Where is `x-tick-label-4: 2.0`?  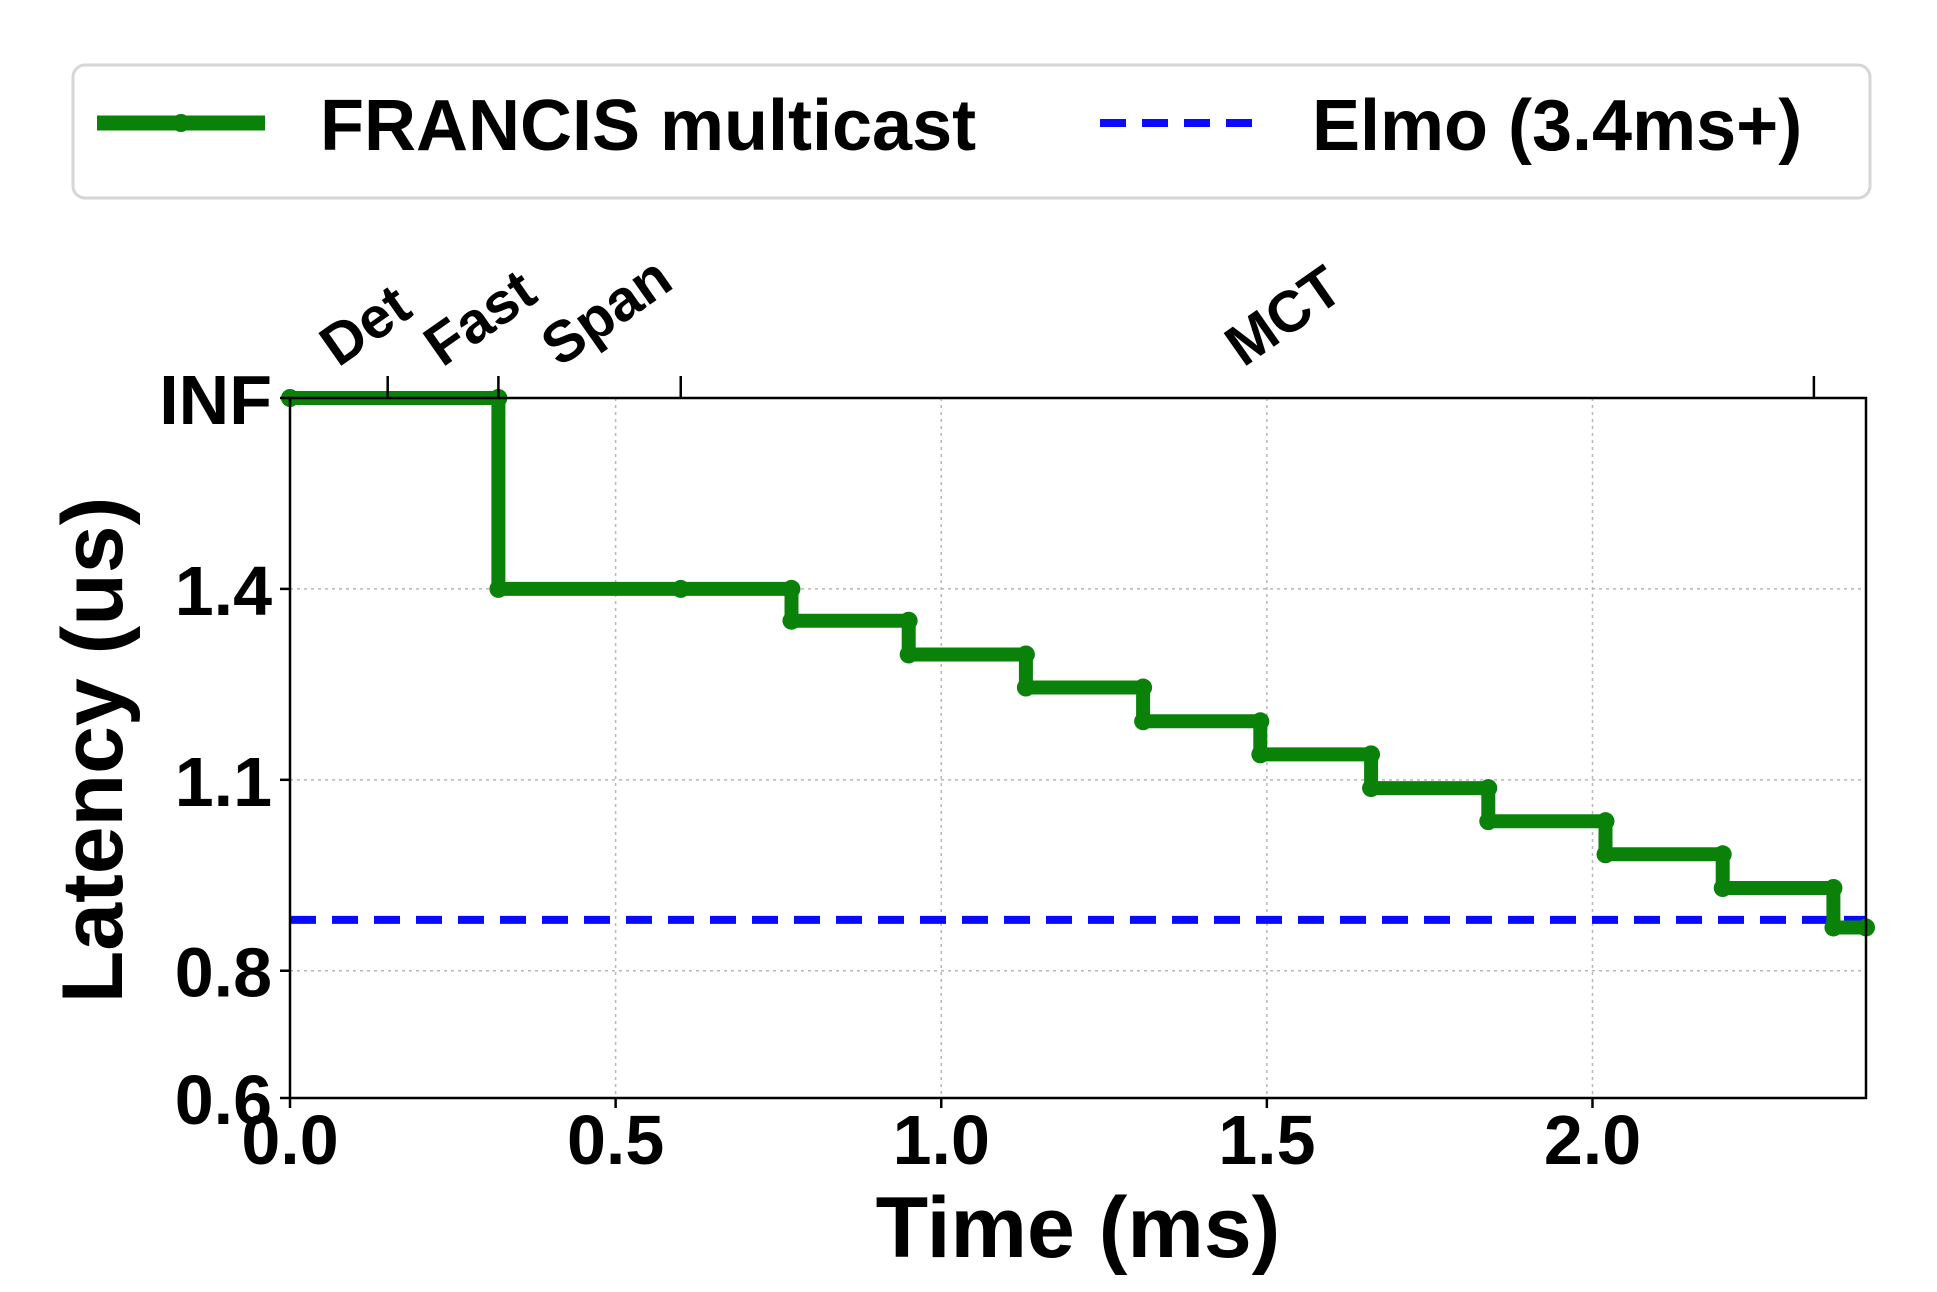
x-tick-label-4: 2.0 is located at coordinates (1592, 1140).